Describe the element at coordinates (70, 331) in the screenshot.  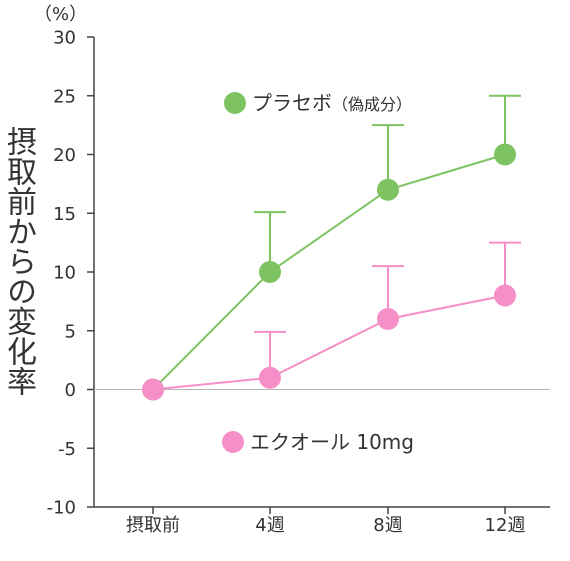
I see `y-tick-label: 5` at that location.